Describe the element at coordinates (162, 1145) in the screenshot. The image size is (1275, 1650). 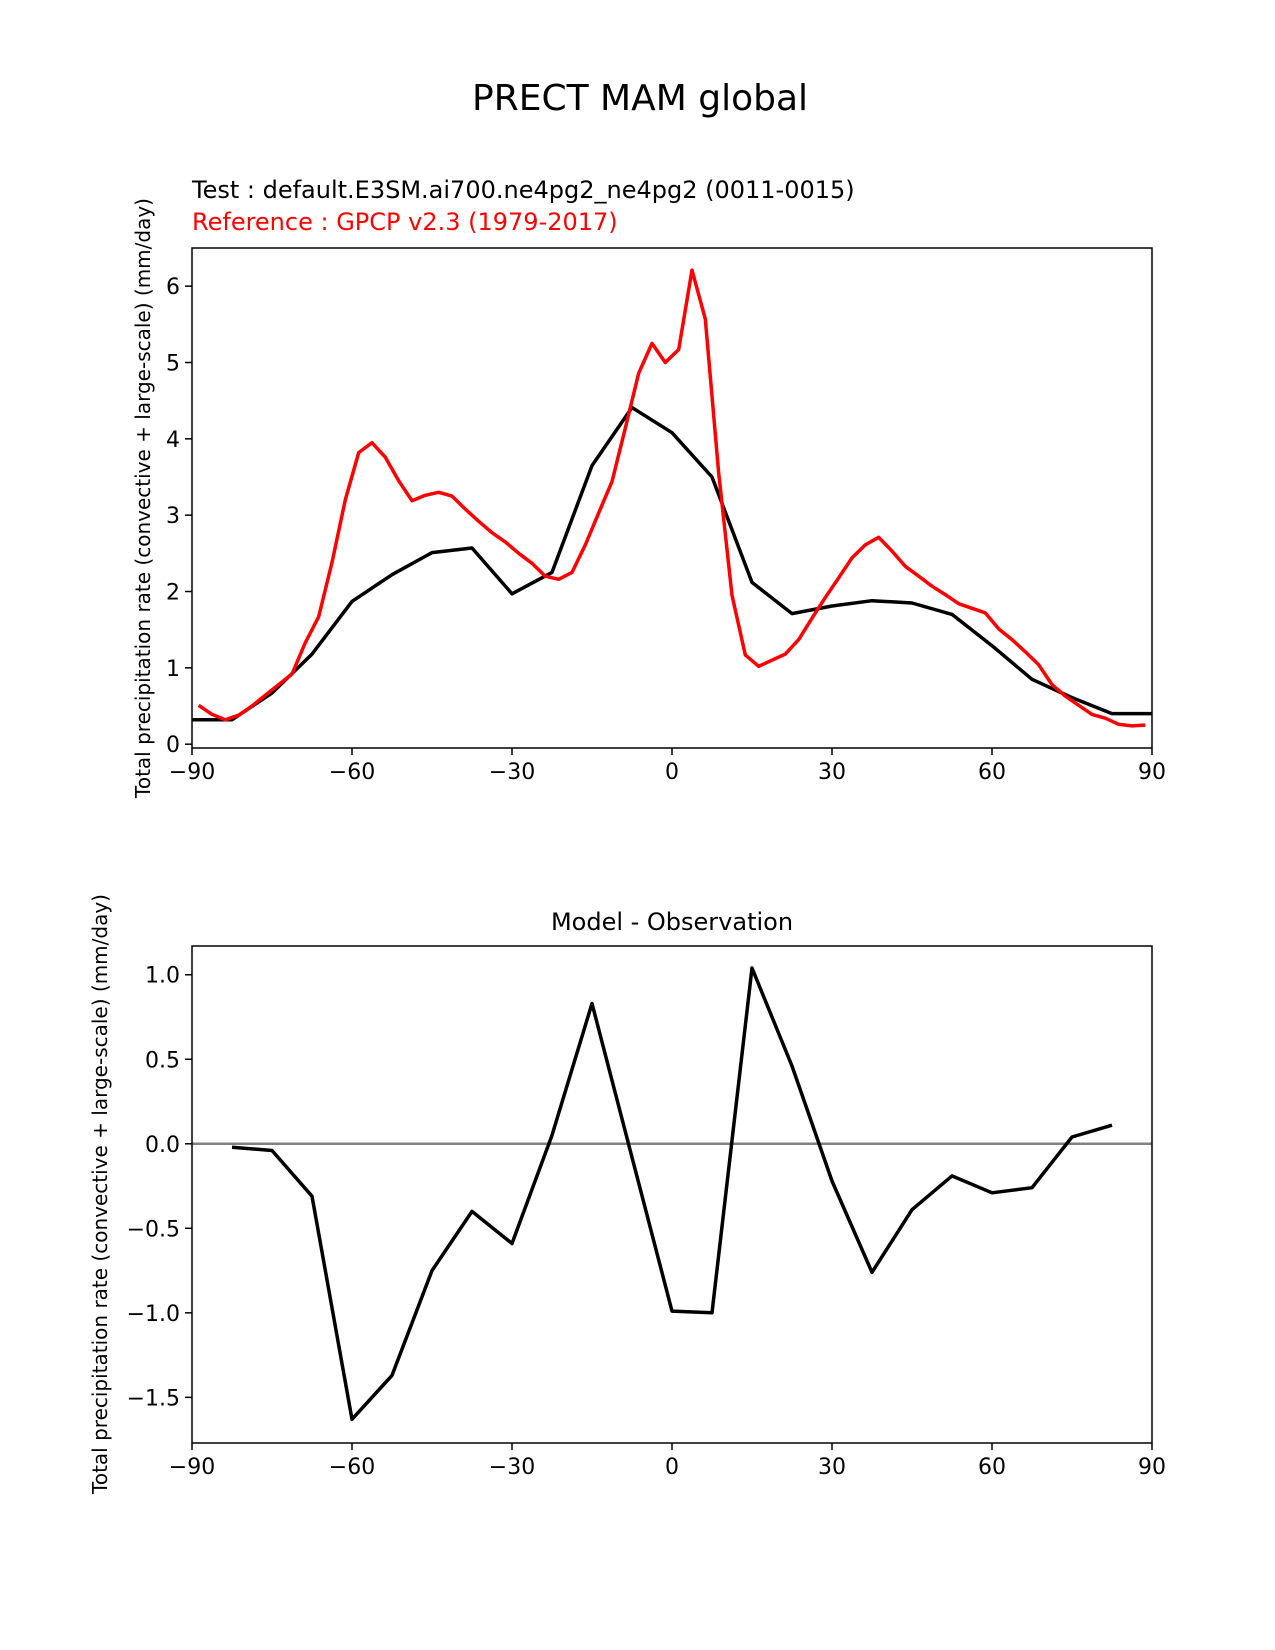
I see `bottom-y-tick-label: 0.0` at that location.